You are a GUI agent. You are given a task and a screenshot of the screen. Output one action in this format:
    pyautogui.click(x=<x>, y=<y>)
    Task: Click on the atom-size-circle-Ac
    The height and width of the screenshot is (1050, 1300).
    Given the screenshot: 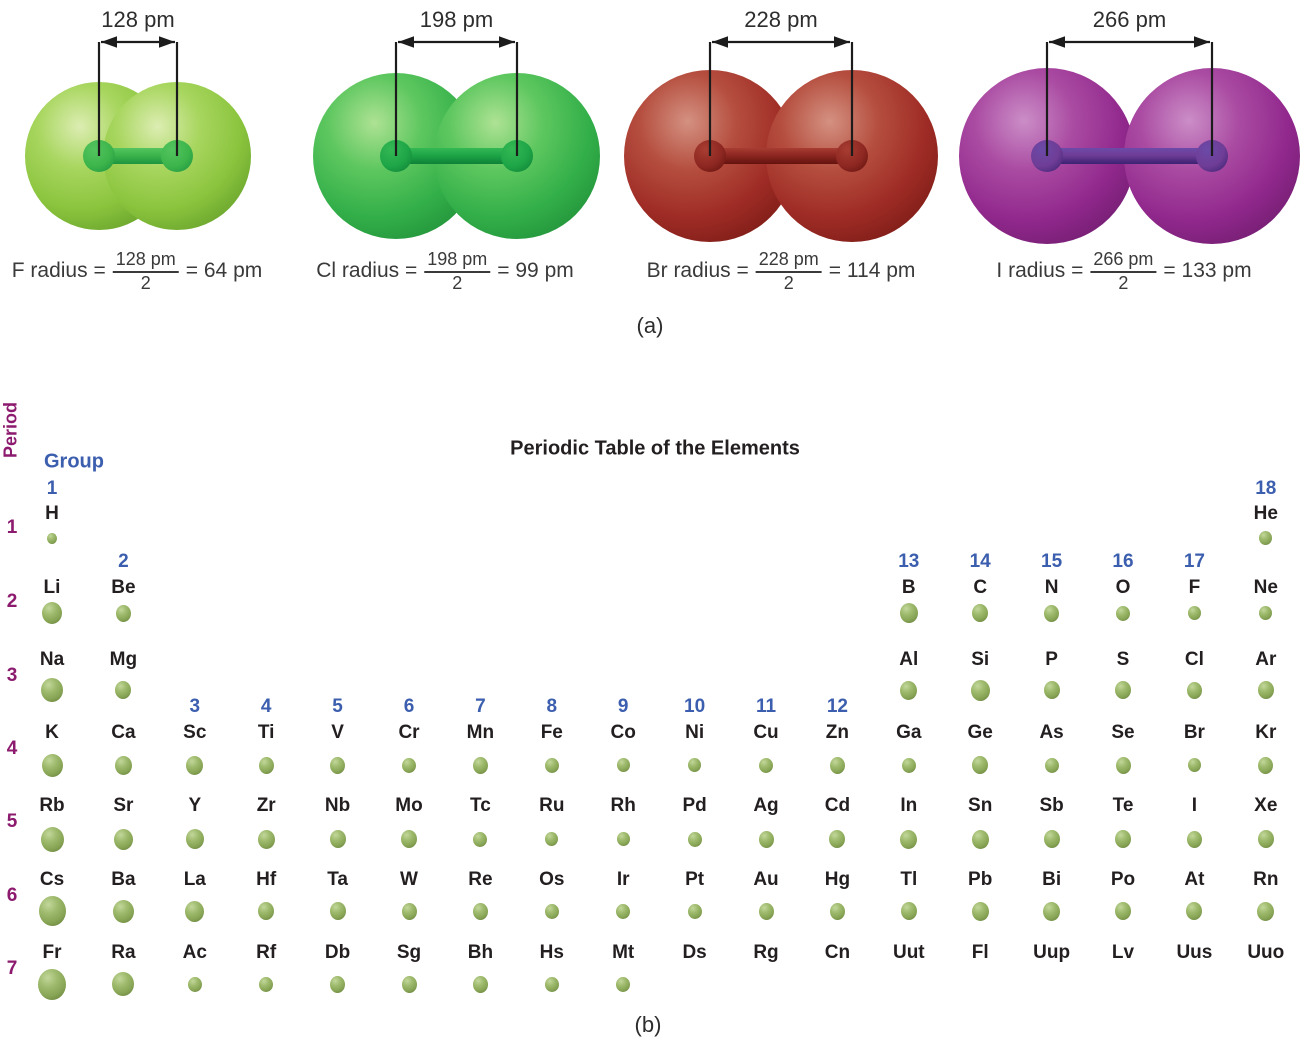 What is the action you would take?
    pyautogui.click(x=194, y=984)
    